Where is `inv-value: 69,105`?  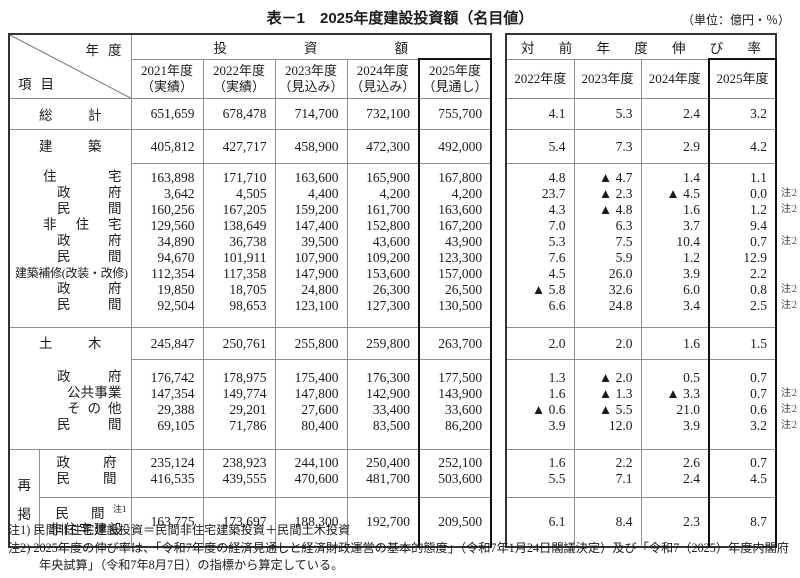
inv-value: 69,105 is located at coordinates (176, 425).